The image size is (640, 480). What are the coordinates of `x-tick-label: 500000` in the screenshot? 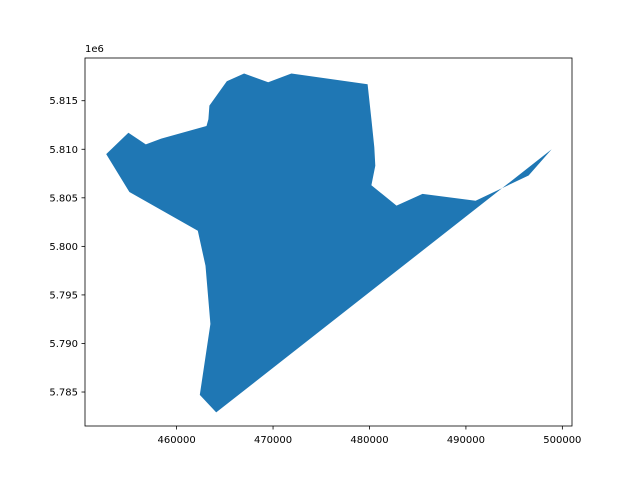 It's located at (562, 440).